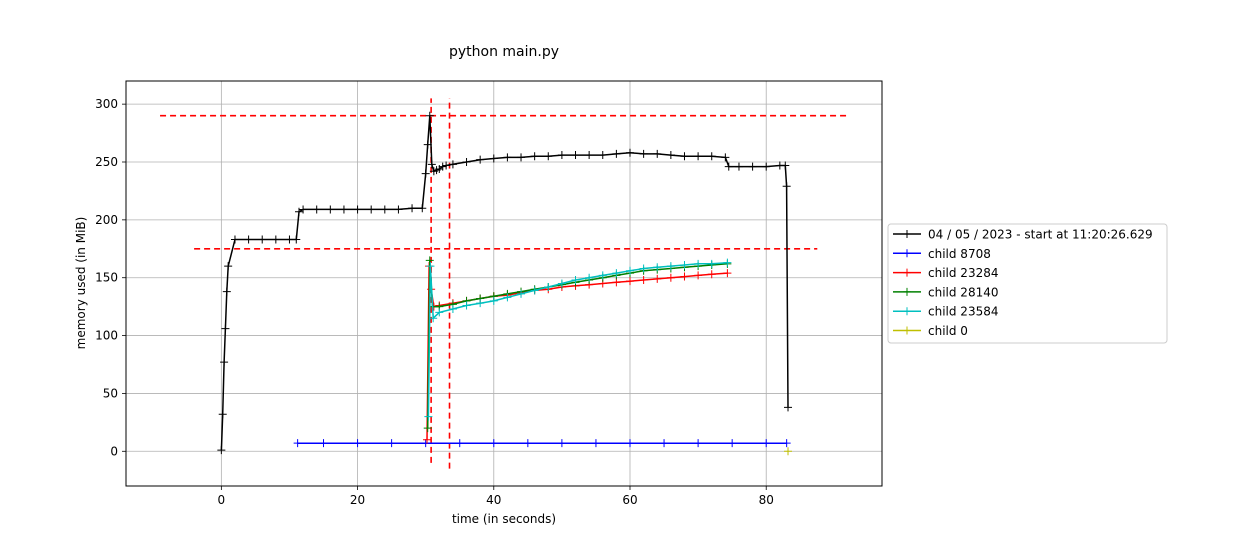 The image size is (1260, 540). What do you see at coordinates (496, 496) in the screenshot?
I see `x-axis-ticks: 0 20 40 60 80` at bounding box center [496, 496].